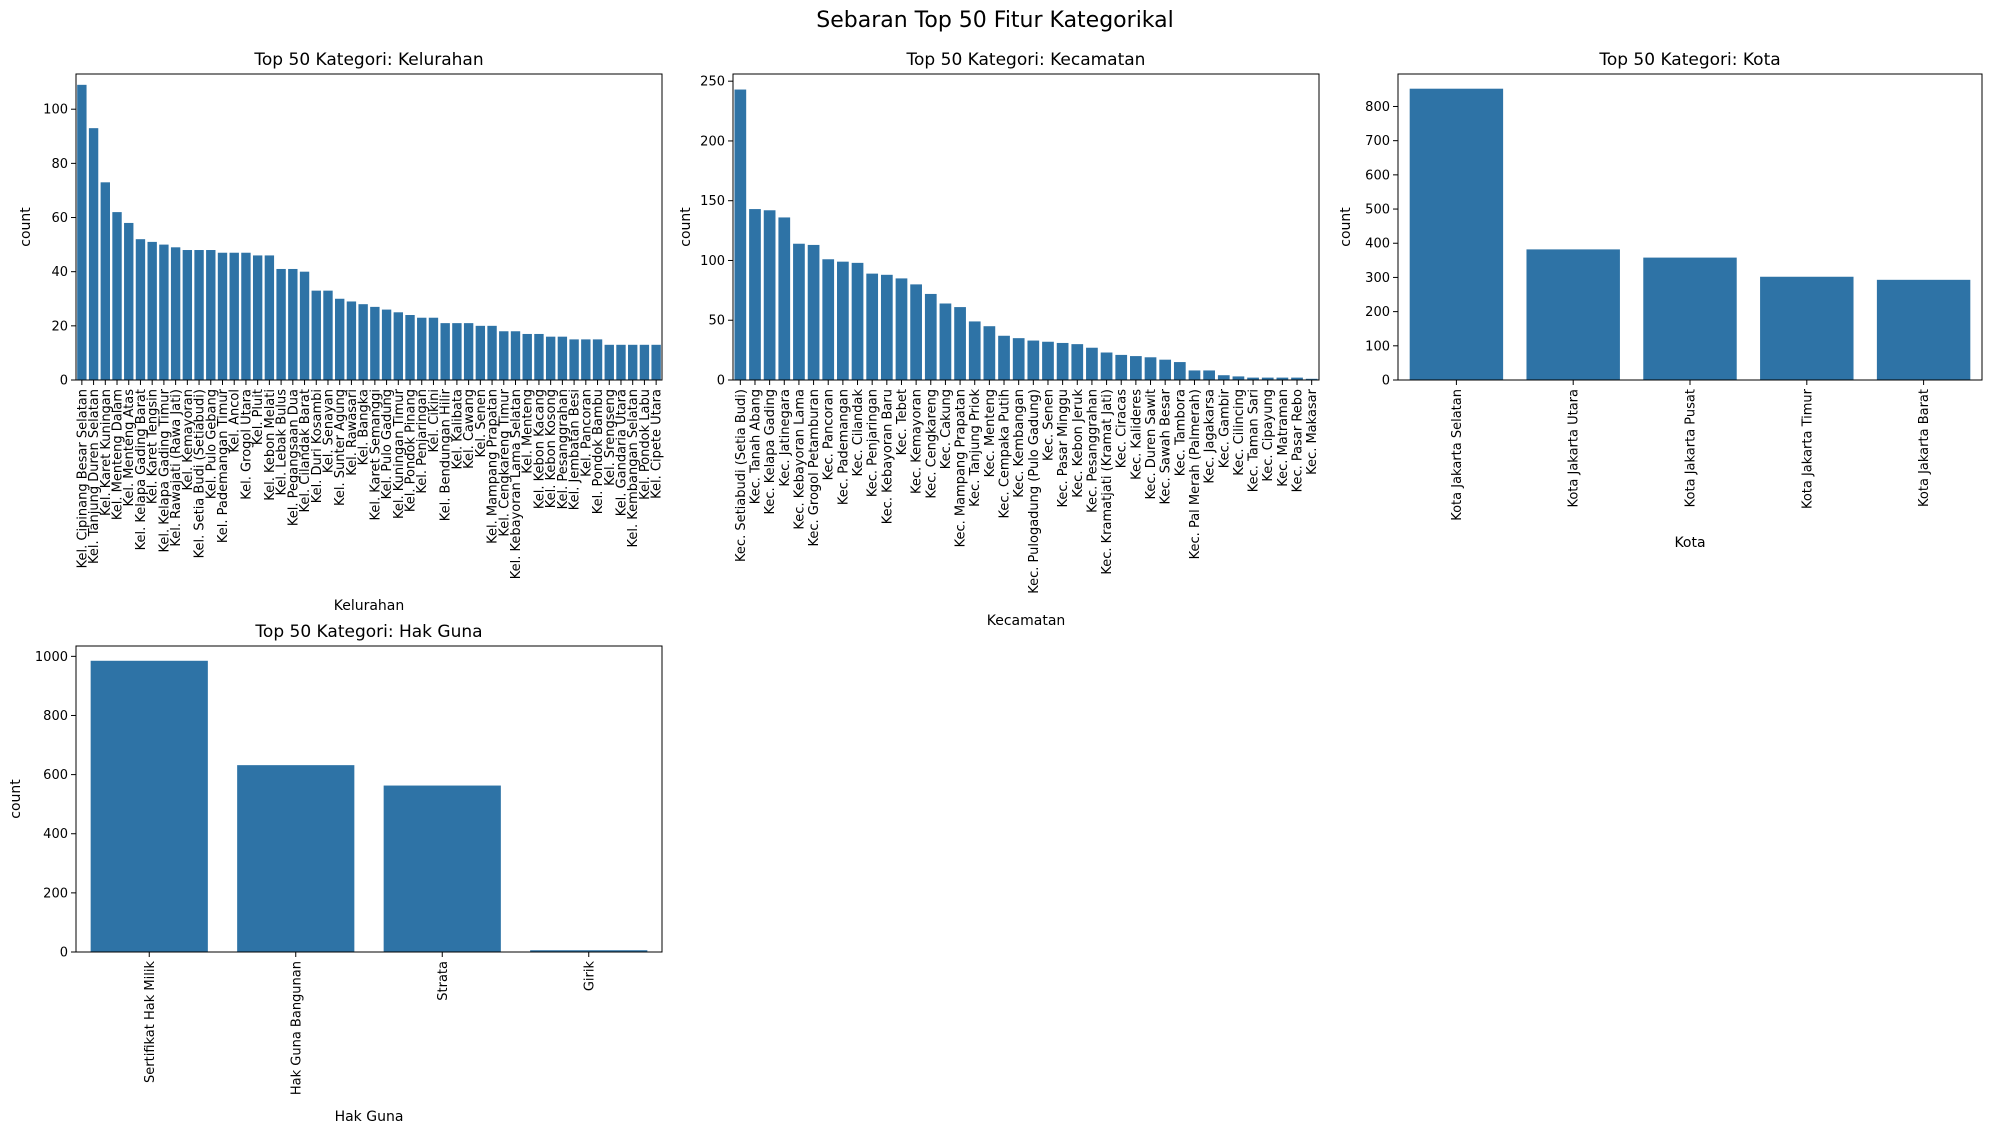 This screenshot has width=1990, height=1135. Describe the element at coordinates (645, 444) in the screenshot. I see `x-tick-label: Kel. Pondok Labu` at that location.